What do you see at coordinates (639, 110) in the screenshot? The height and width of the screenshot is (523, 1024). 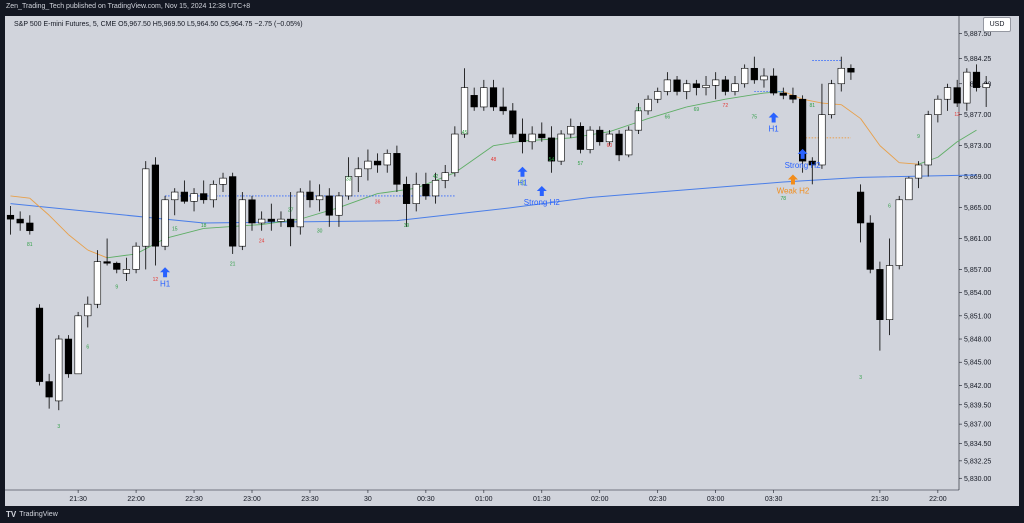 I see `bar-count-label: 63` at bounding box center [639, 110].